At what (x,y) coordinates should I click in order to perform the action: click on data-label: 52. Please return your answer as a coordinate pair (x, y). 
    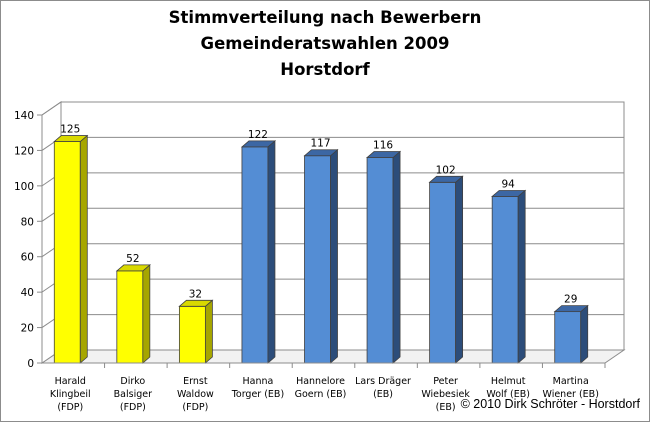
    Looking at the image, I should click on (132, 259).